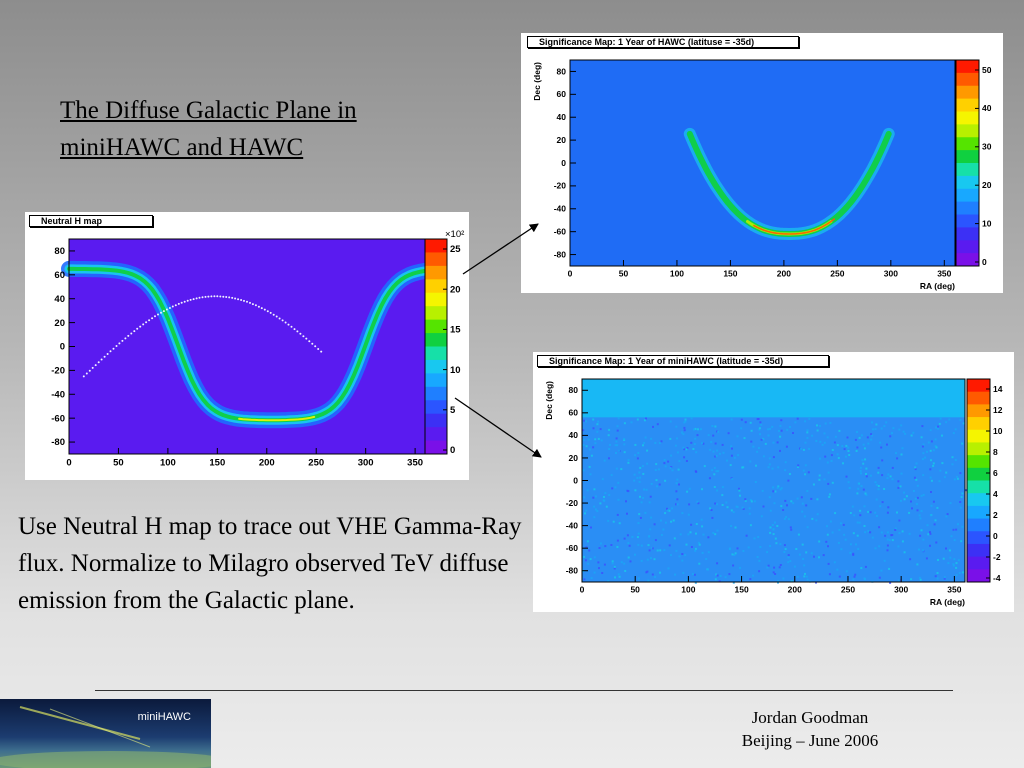  I want to click on x-axis-label: RA (deg), so click(947, 602).